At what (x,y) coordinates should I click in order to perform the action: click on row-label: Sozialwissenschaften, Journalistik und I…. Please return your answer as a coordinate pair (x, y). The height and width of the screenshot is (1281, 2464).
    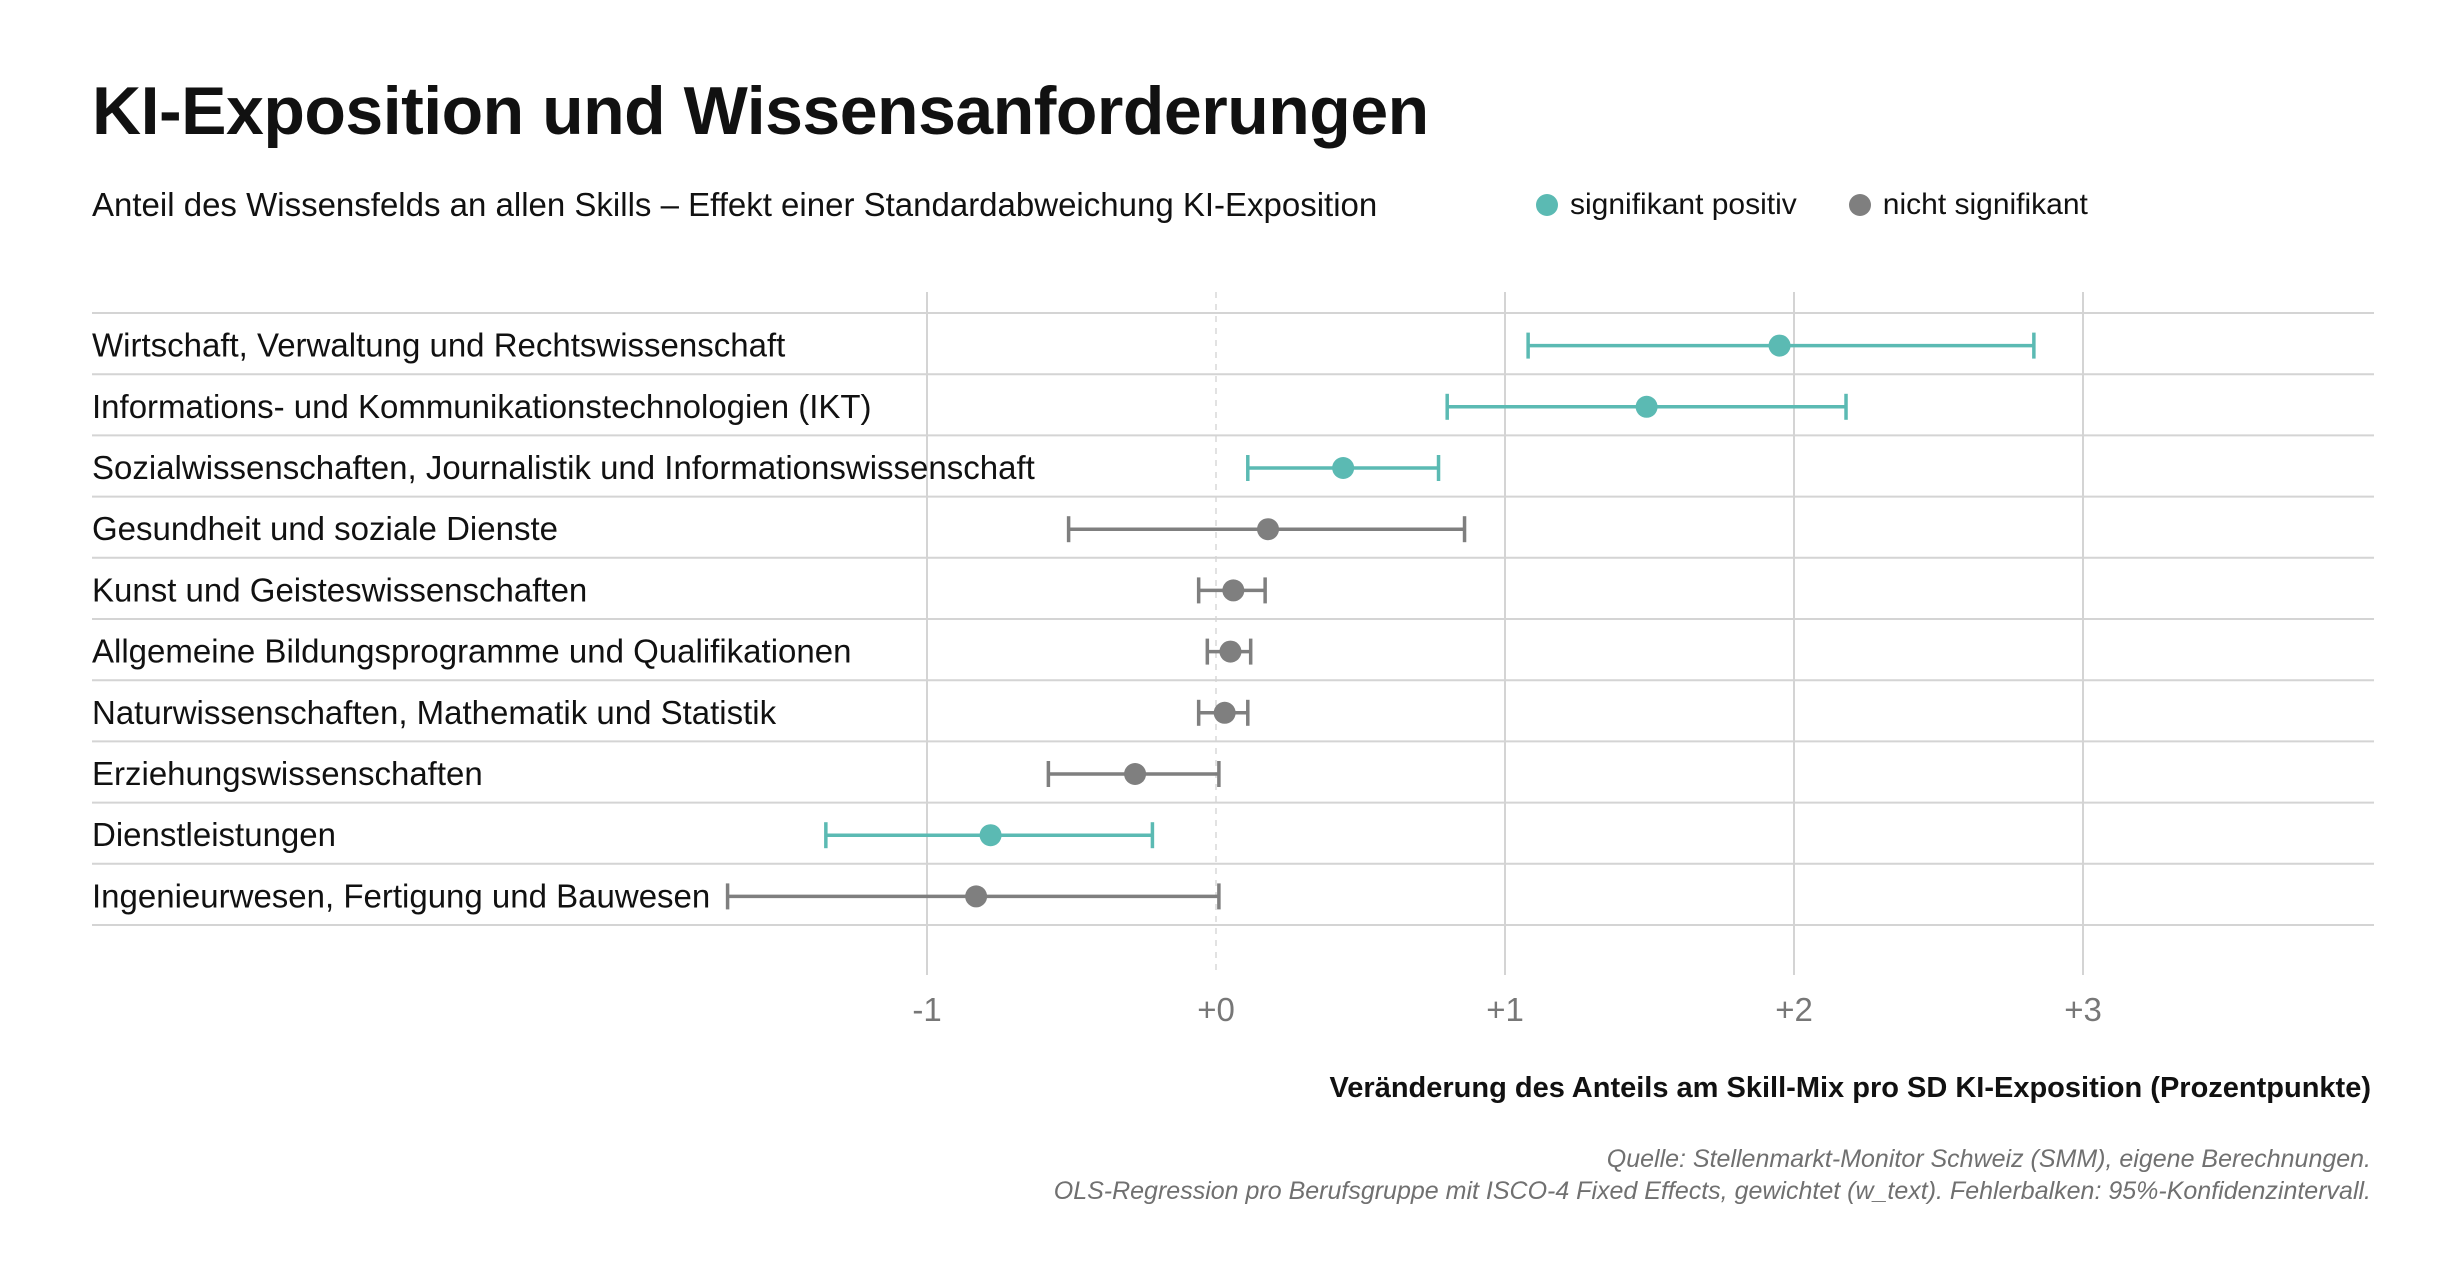
    Looking at the image, I should click on (563, 467).